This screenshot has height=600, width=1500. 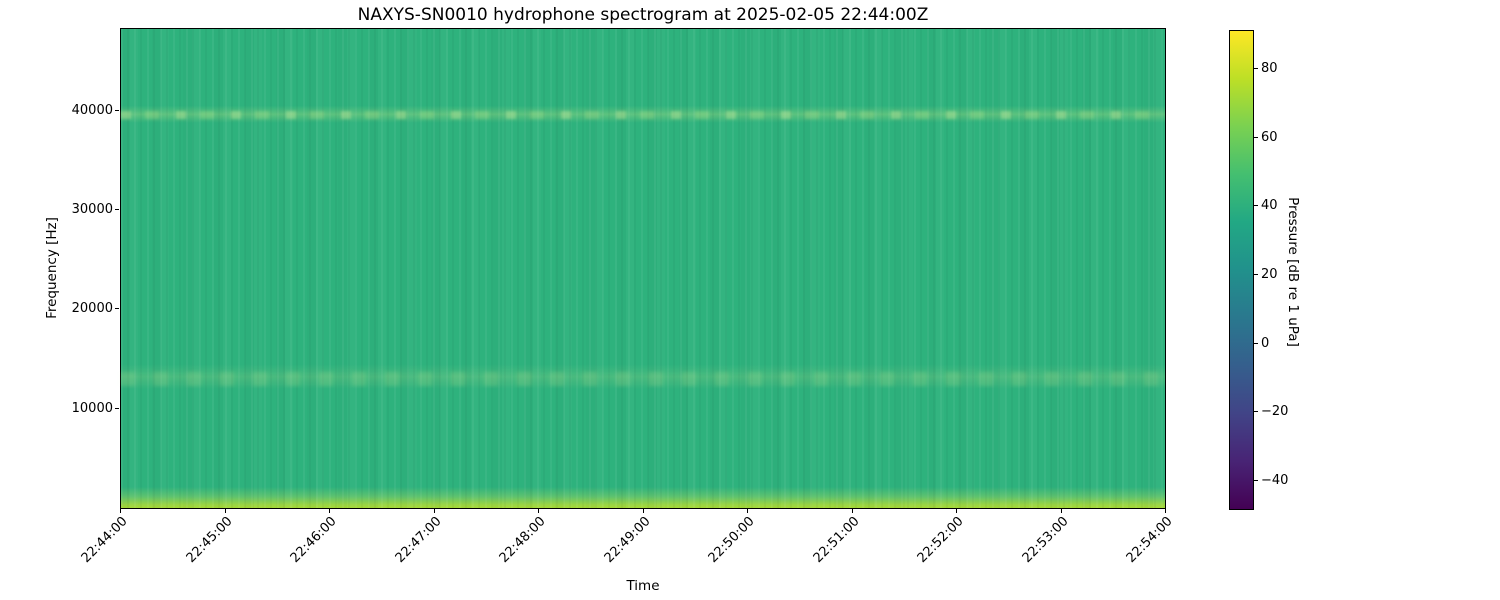 I want to click on colorbar, so click(x=1241, y=270).